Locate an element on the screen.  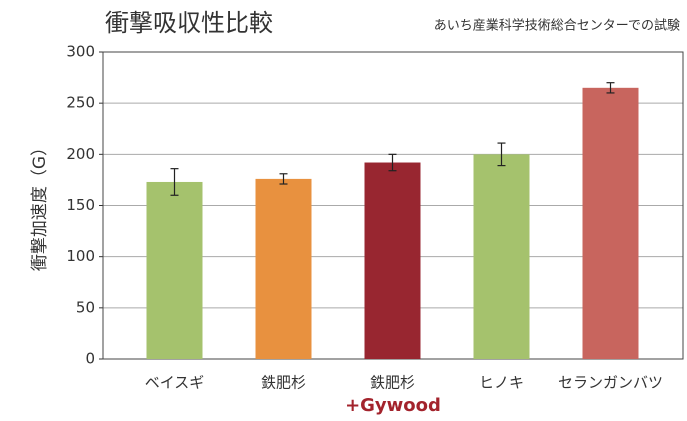
y-tick-label: 200 is located at coordinates (80, 154).